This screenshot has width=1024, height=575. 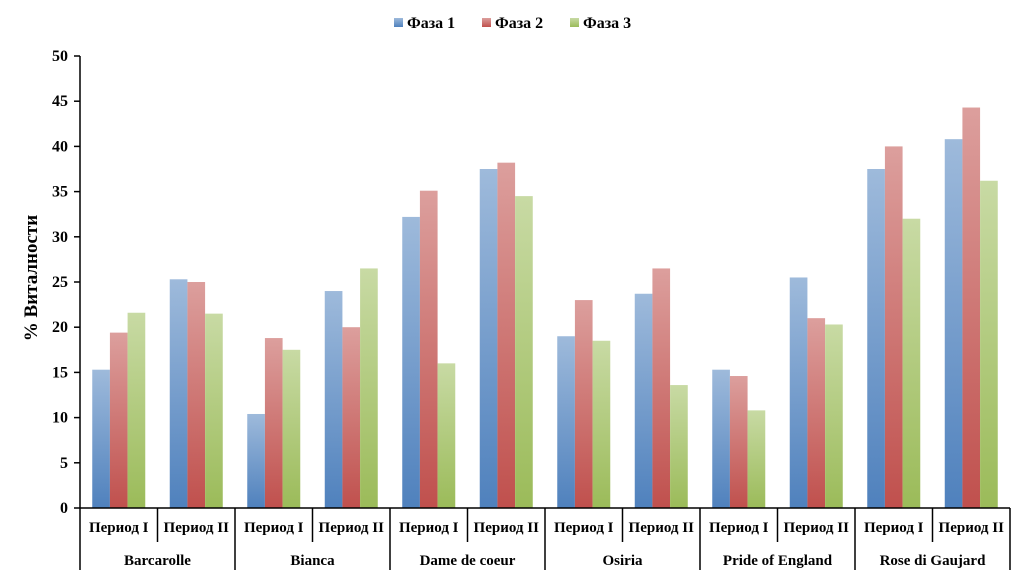 I want to click on y-tick-label: 5, so click(x=64, y=463).